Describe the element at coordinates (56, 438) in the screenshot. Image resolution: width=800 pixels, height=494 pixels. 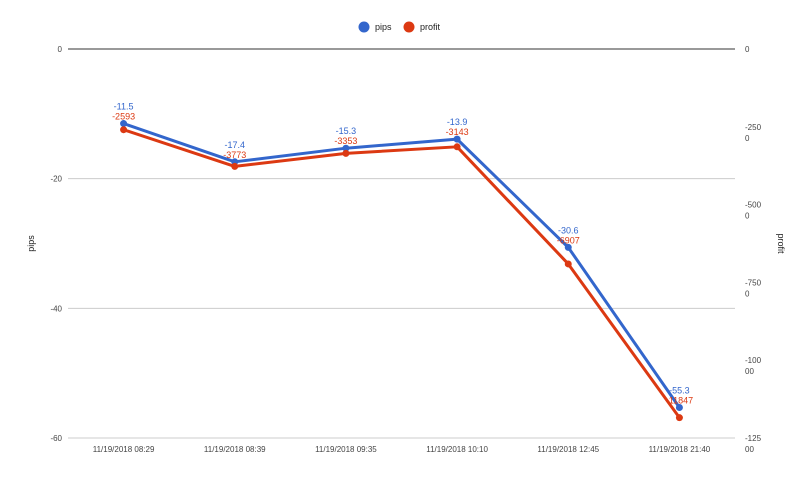
I see `left-tick-label: -60` at that location.